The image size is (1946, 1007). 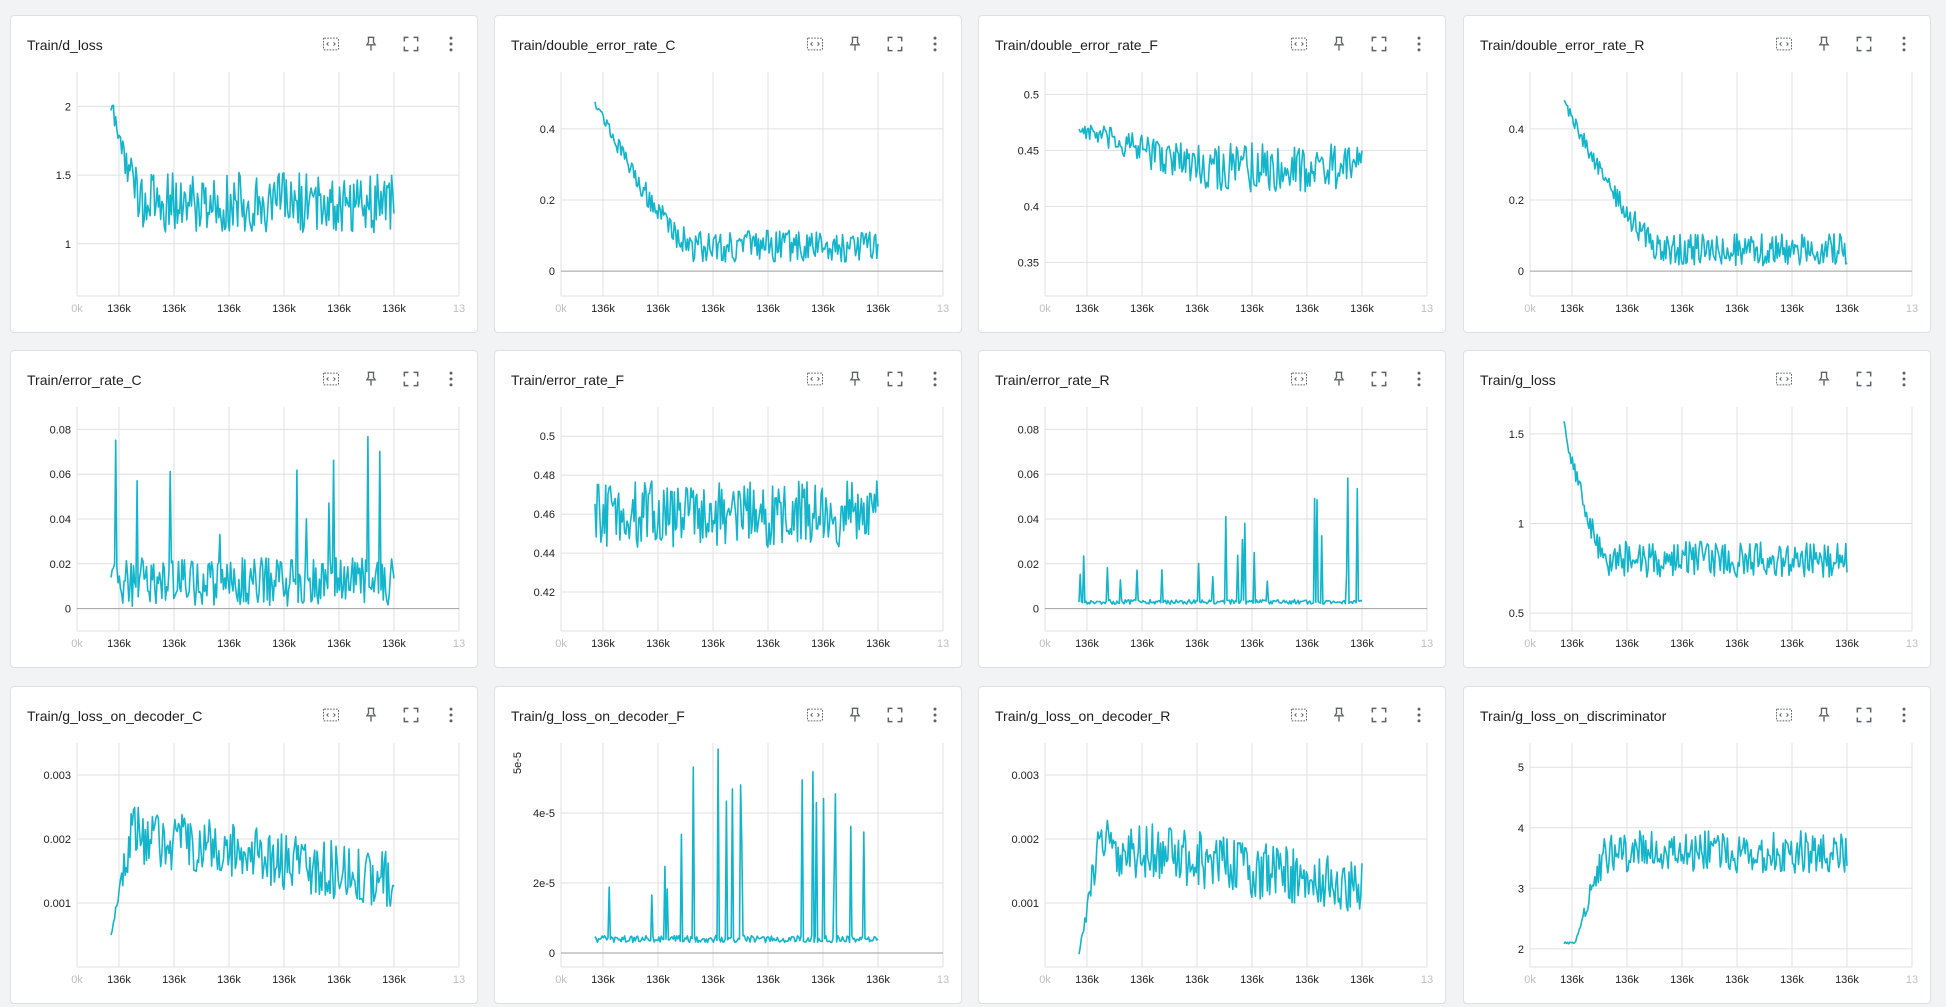 I want to click on y-unit-label: 5e-5, so click(x=518, y=763).